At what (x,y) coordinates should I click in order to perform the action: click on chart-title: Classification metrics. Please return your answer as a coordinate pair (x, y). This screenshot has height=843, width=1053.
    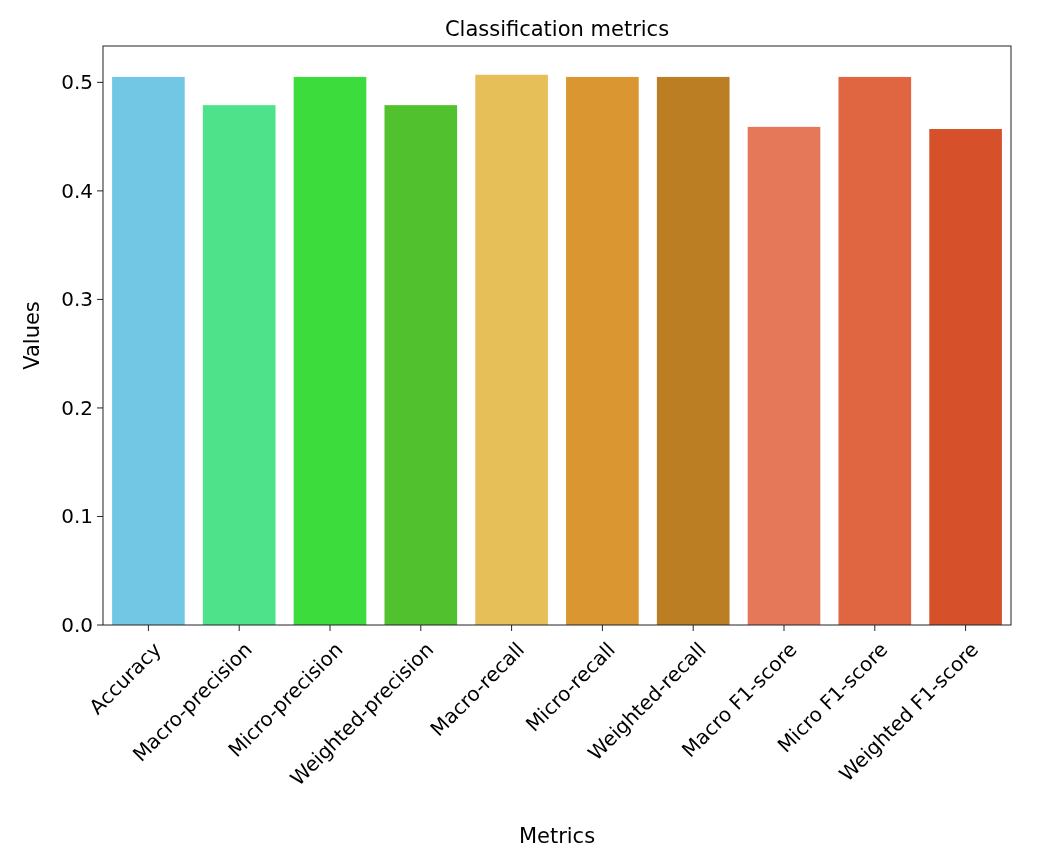
    Looking at the image, I should click on (557, 29).